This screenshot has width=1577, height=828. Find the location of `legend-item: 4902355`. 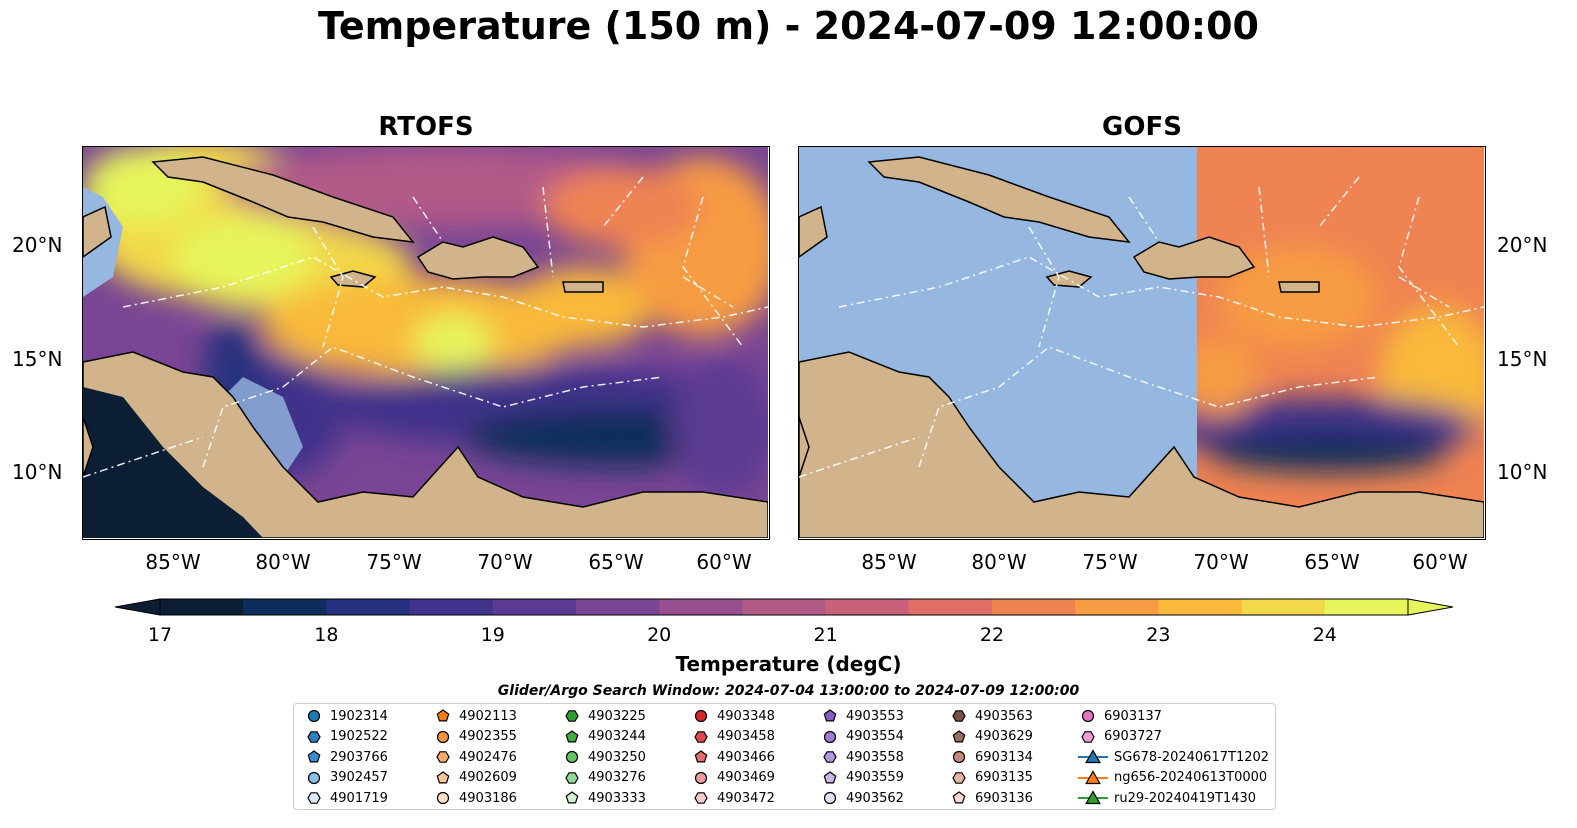

legend-item: 4902355 is located at coordinates (475, 737).